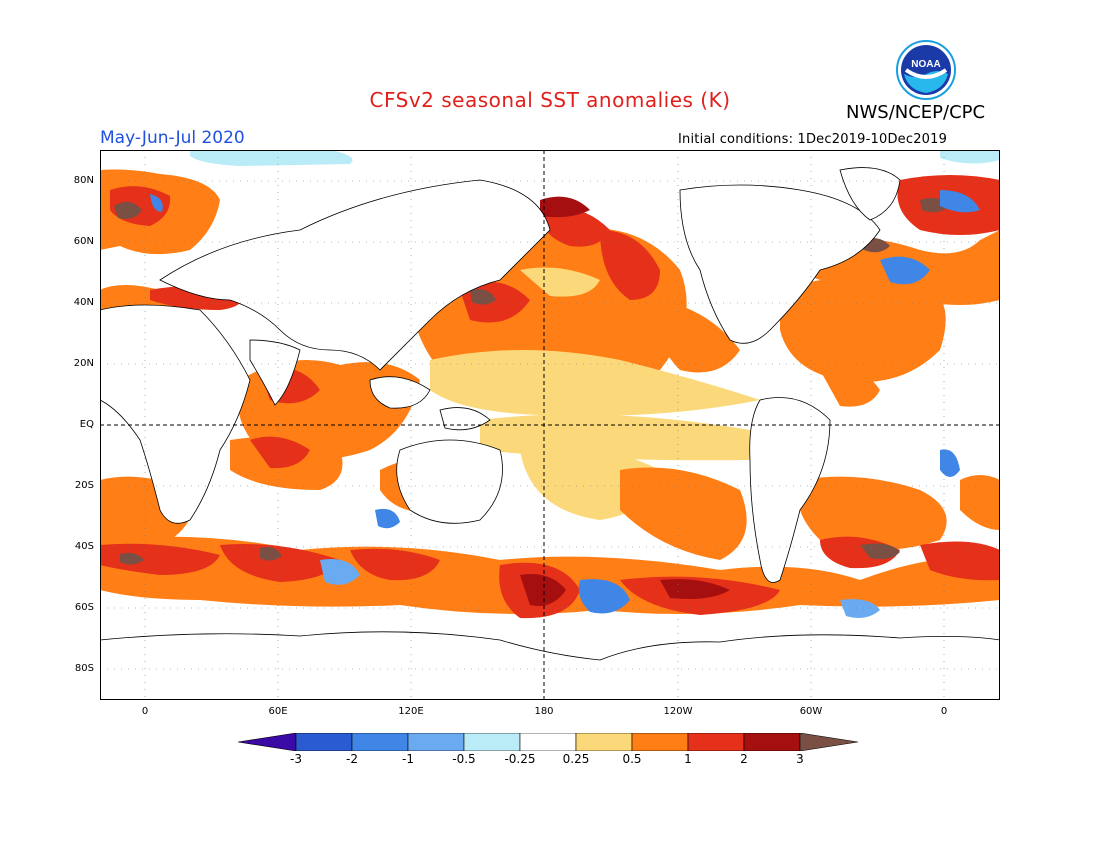  Describe the element at coordinates (544, 711) in the screenshot. I see `lon-label-180: 180` at that location.